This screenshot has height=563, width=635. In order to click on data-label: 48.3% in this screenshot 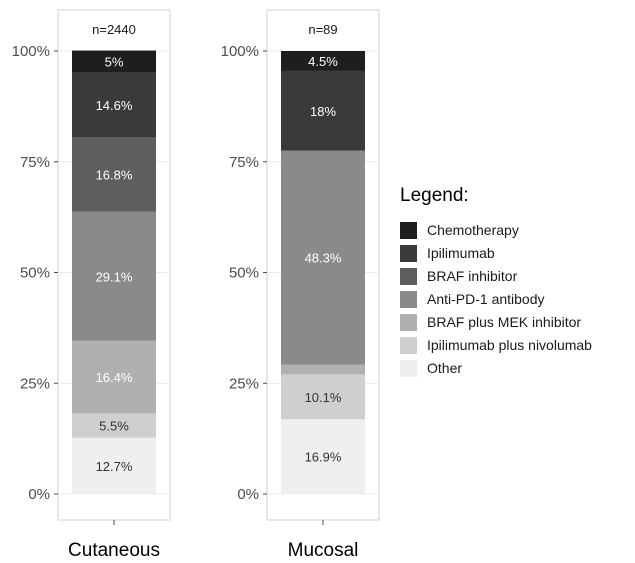, I will do `click(323, 258)`.